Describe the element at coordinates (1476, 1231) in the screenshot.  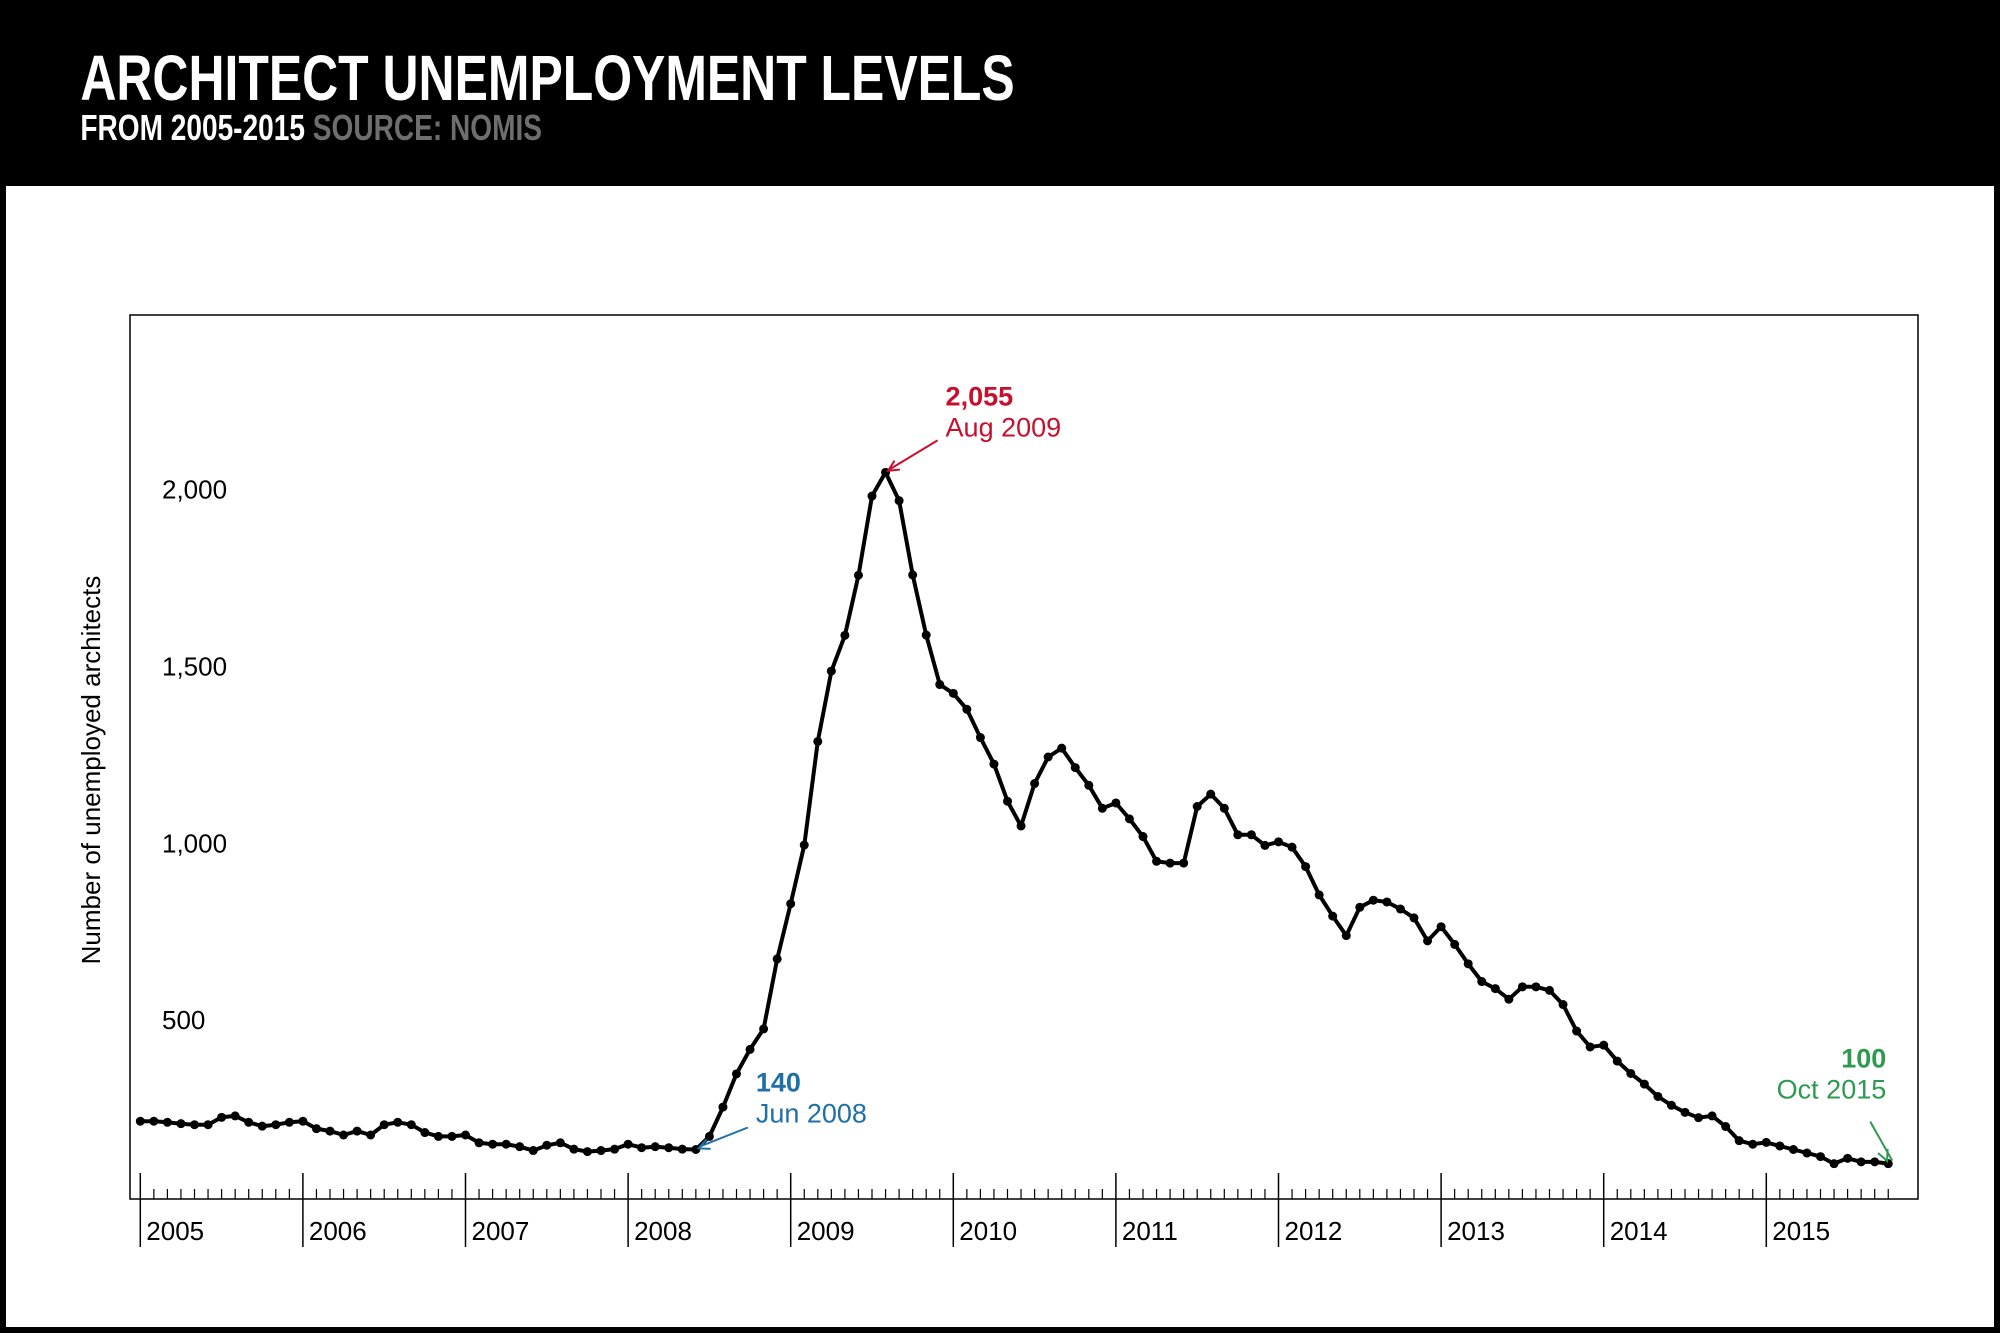
I see `x-tick-label: 2013` at that location.